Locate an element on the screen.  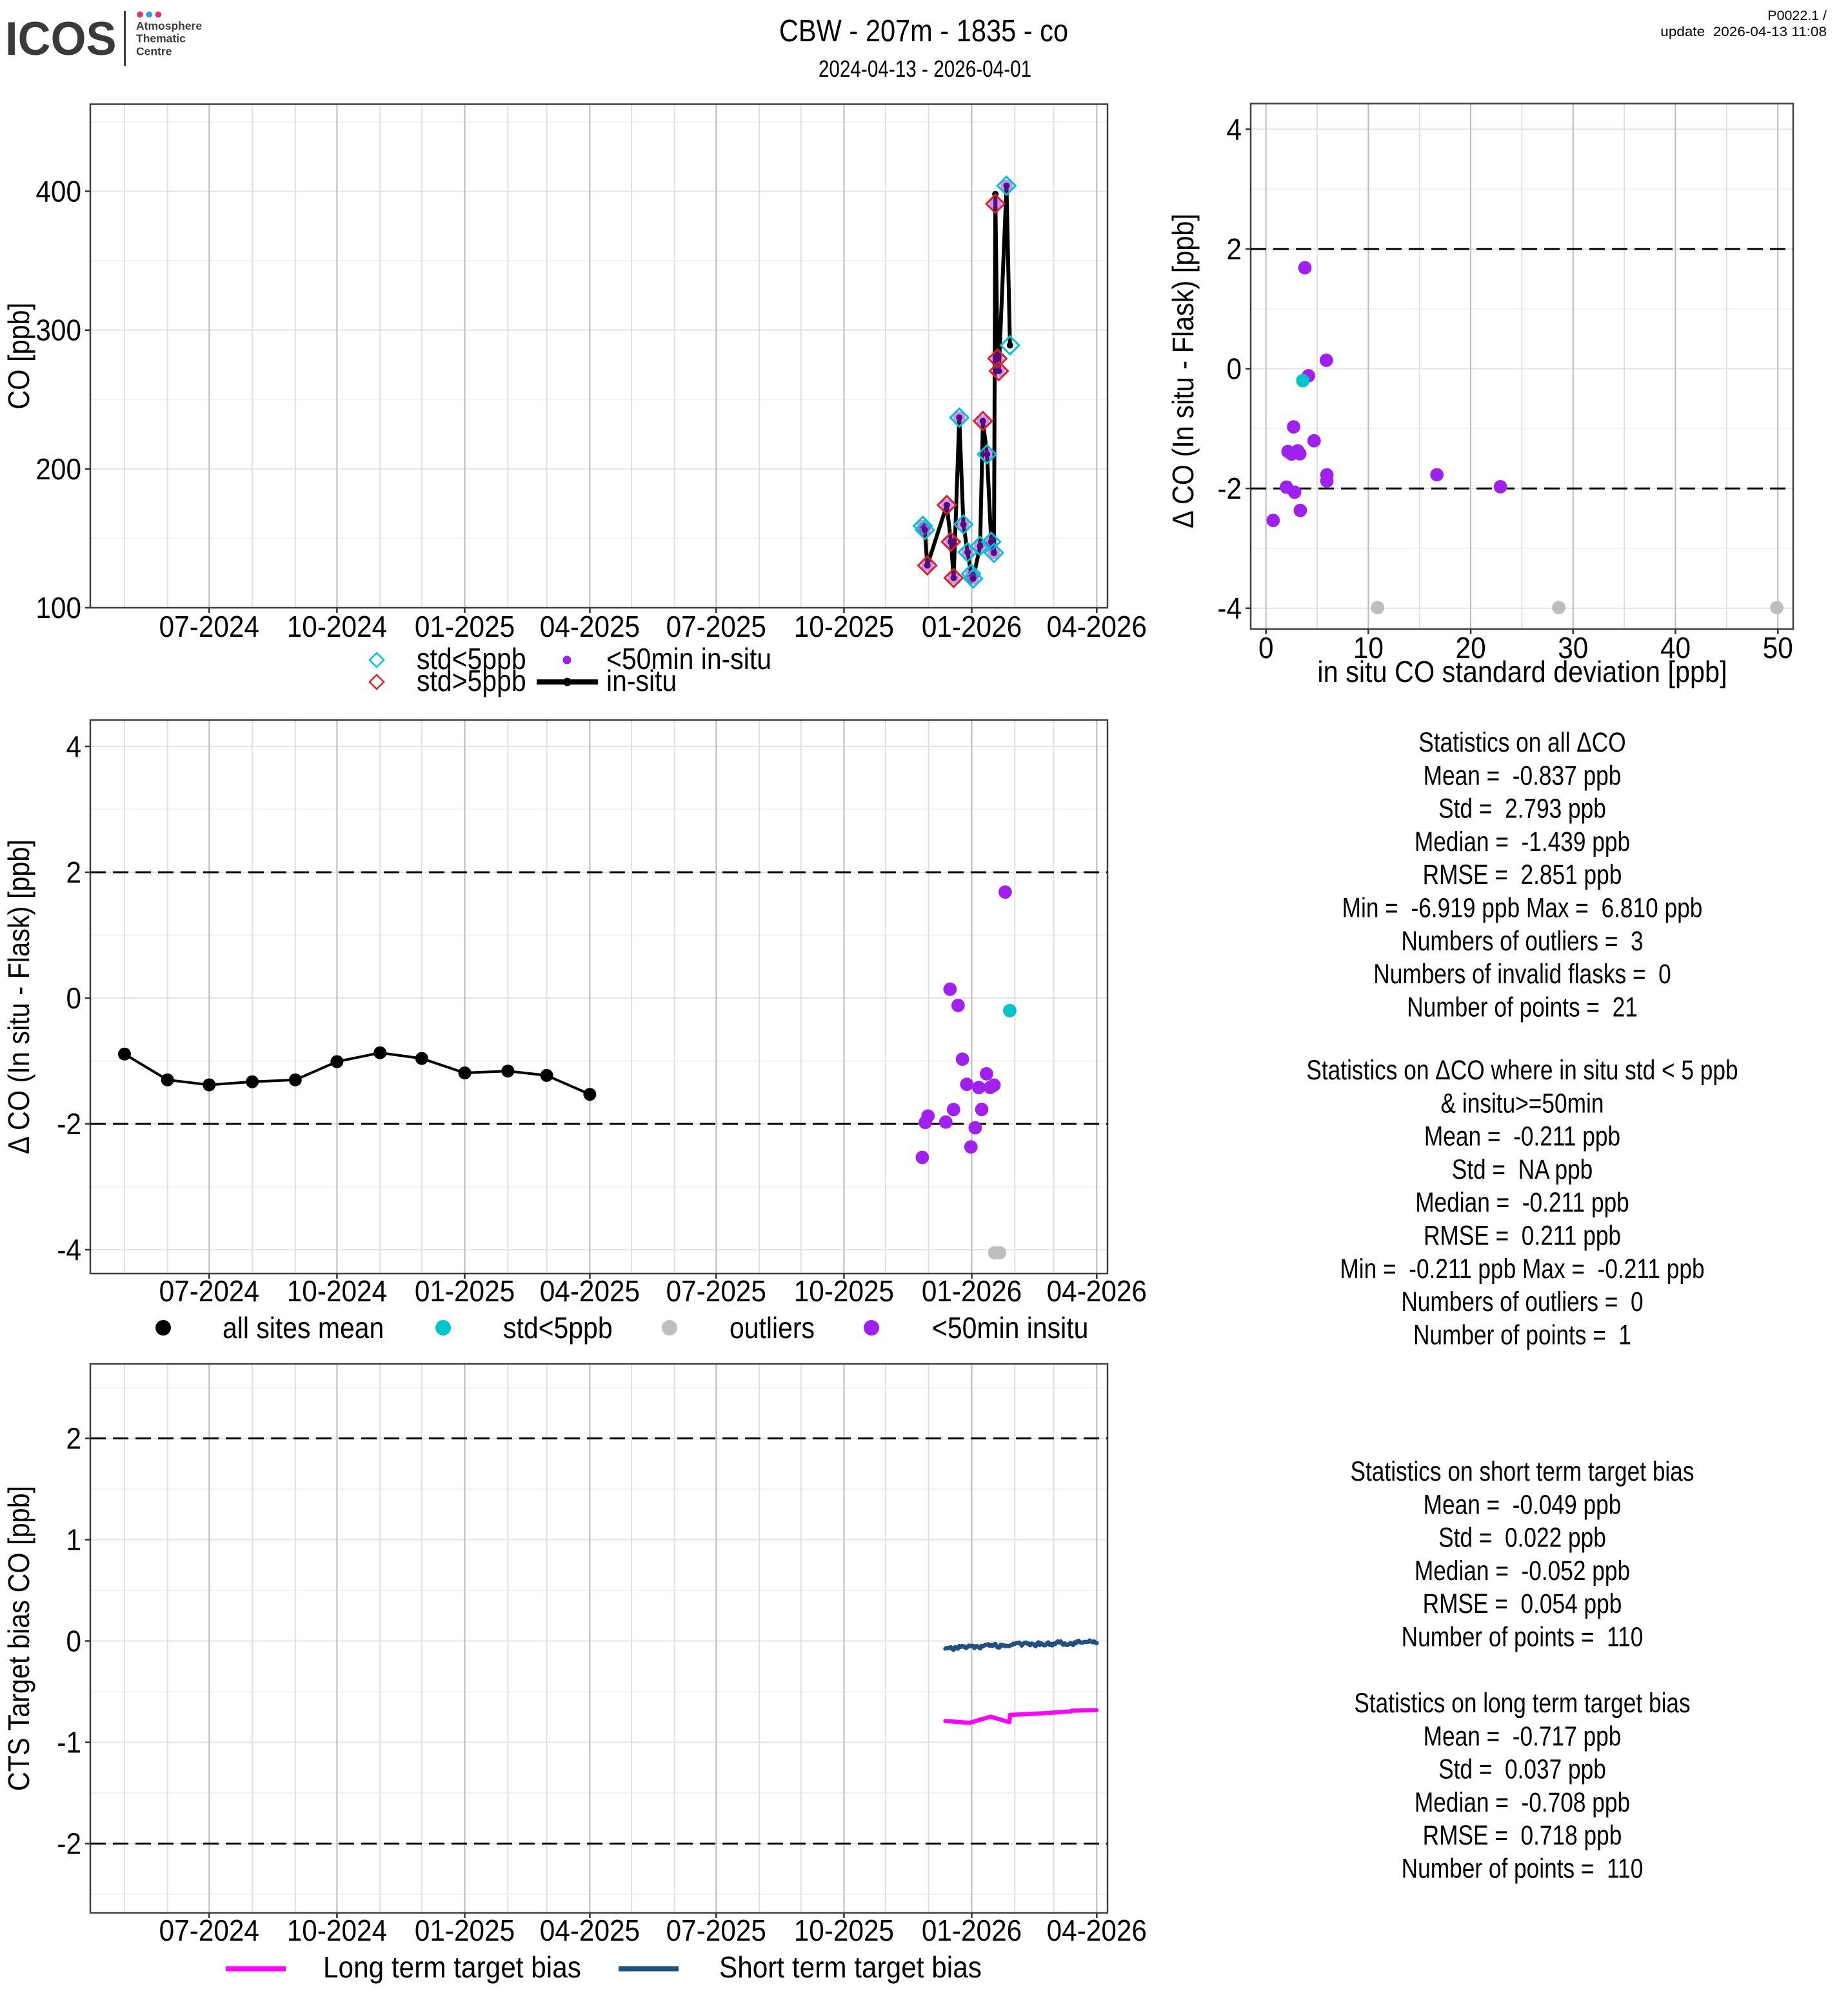
svg-text: Std = 0.022 ppb is located at coordinates (1522, 1538).